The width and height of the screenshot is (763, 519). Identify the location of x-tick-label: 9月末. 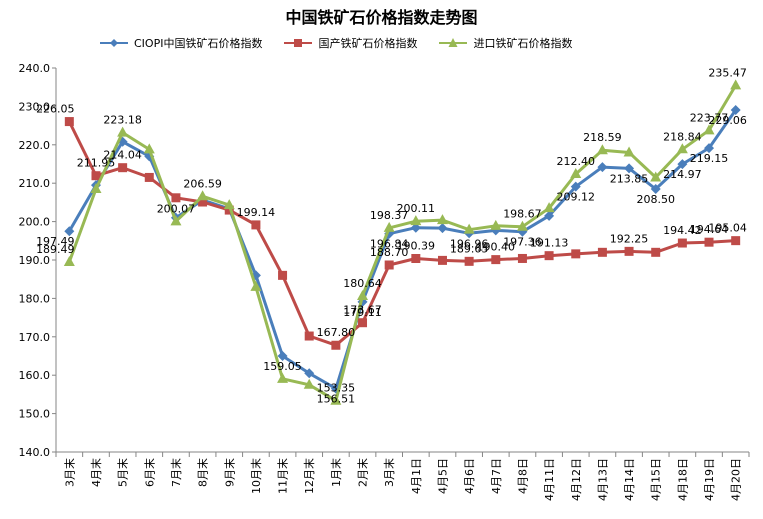
(229, 472).